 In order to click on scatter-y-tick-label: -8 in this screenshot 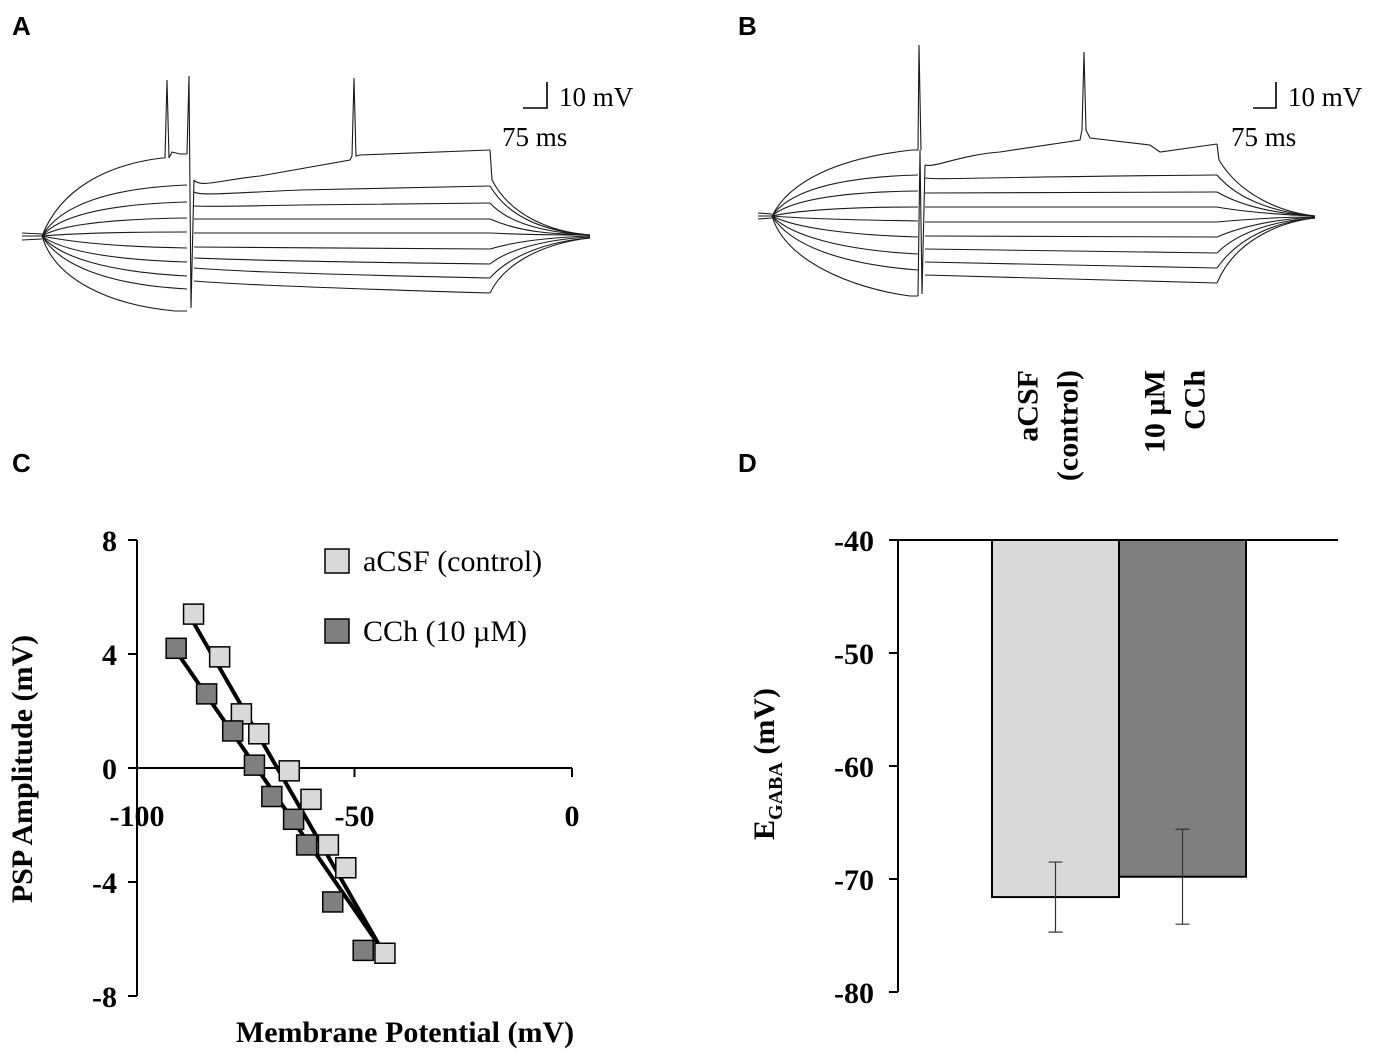, I will do `click(104, 997)`.